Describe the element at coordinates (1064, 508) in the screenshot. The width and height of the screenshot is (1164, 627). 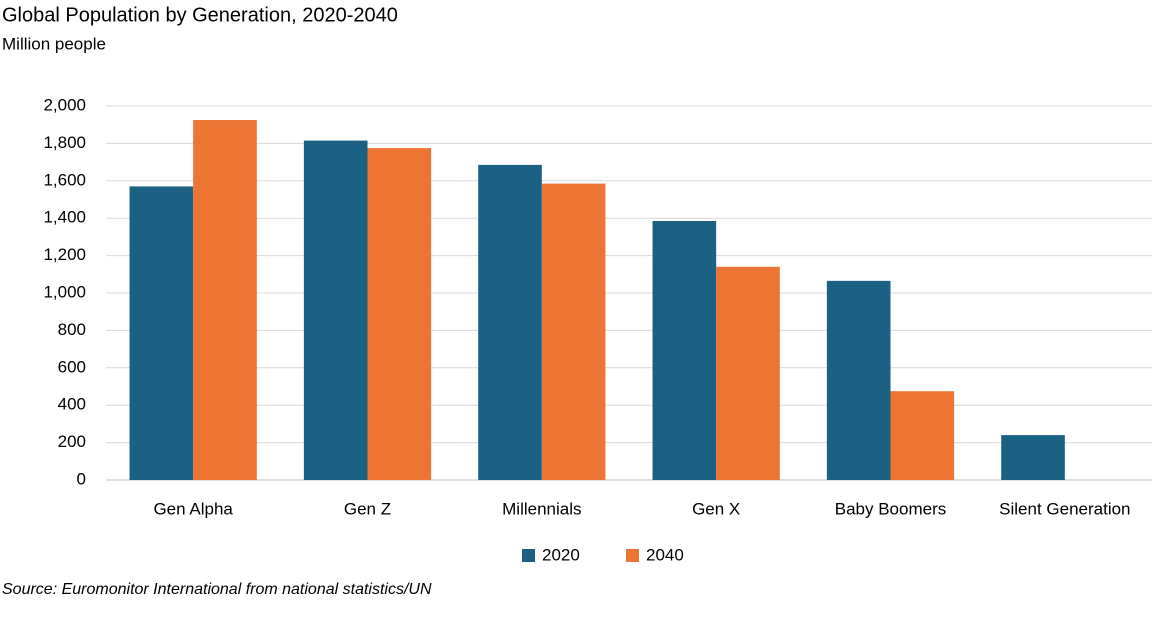
I see `x-tick-label: Silent Generation` at that location.